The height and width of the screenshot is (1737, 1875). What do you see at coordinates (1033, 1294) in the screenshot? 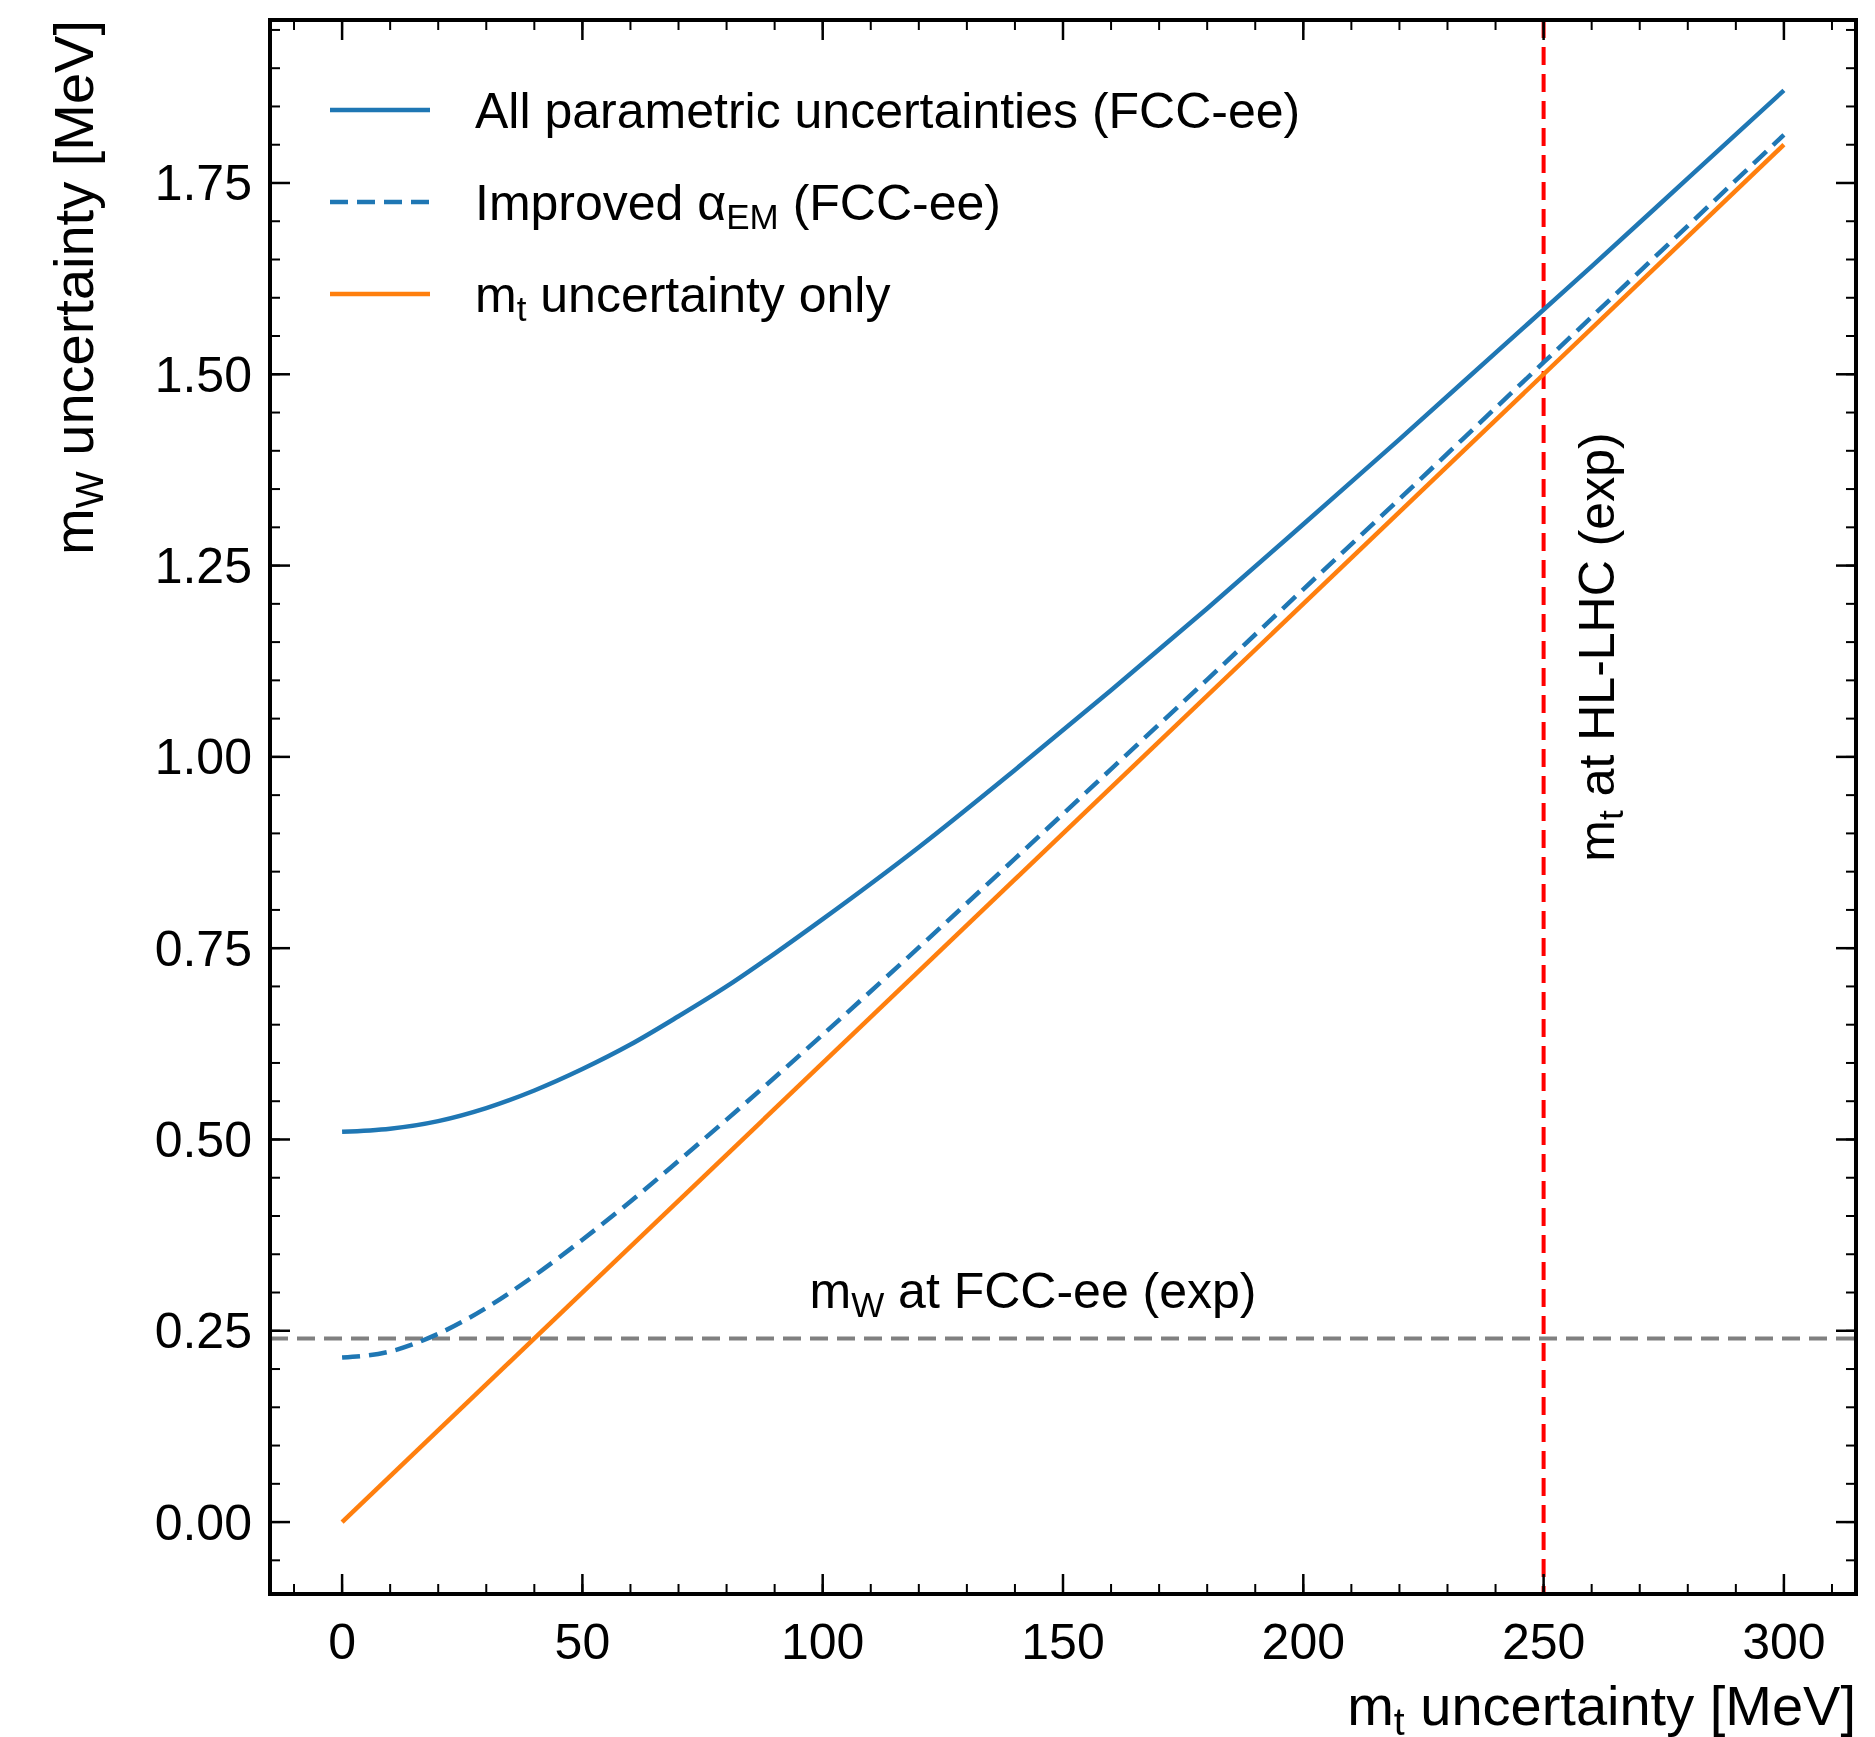
I see `ref-line-label: m$_{W}$ at FCC-ee (exp)` at bounding box center [1033, 1294].